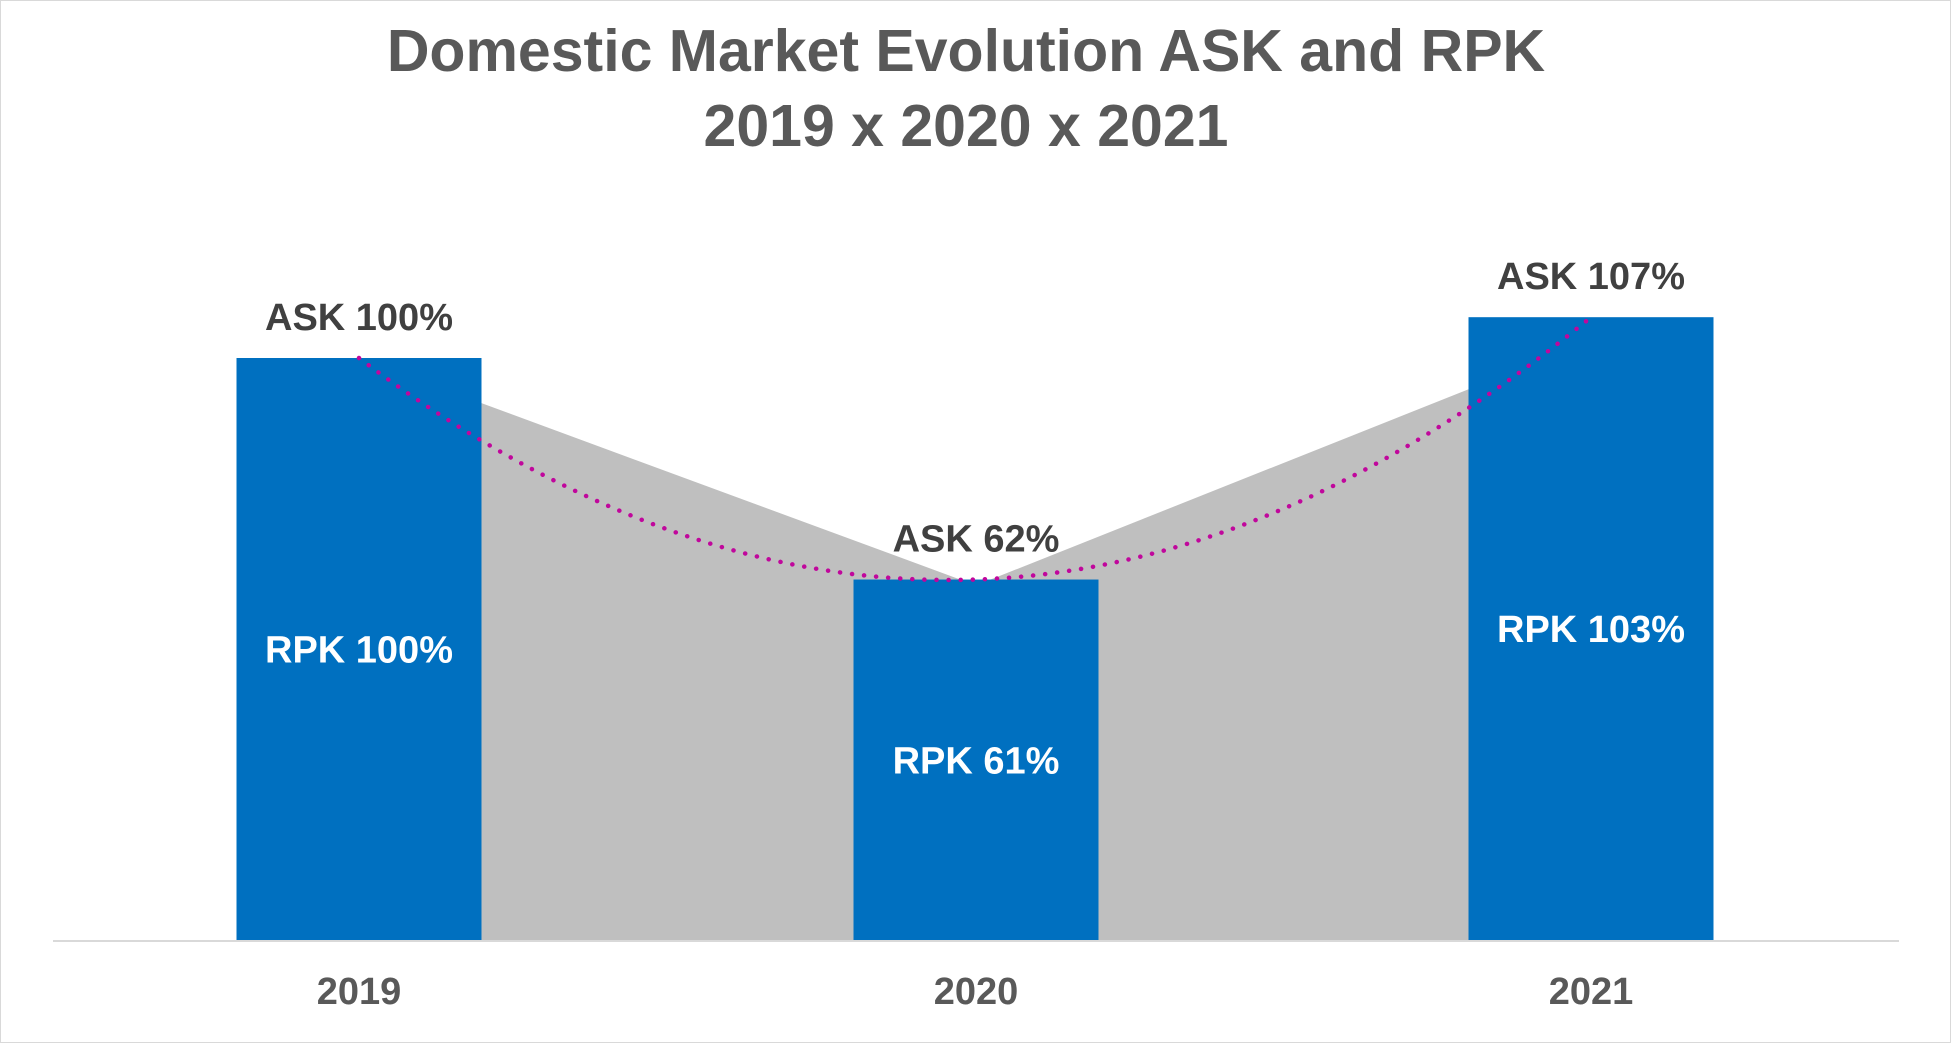  I want to click on ask-data-label-2021: ASK 107%, so click(1591, 277).